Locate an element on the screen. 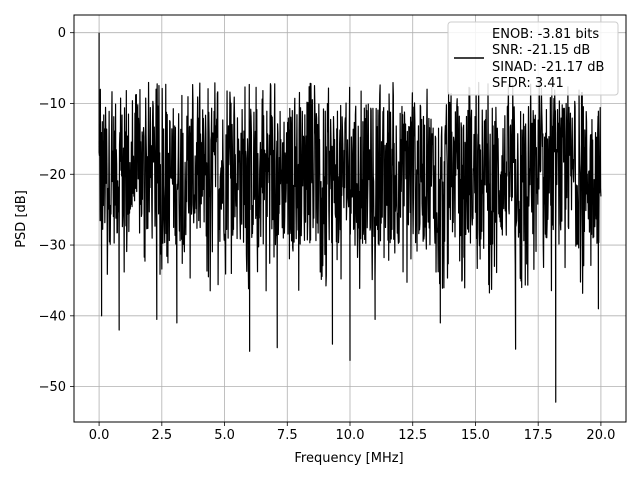  y-tick-label: −10 is located at coordinates (52, 104).